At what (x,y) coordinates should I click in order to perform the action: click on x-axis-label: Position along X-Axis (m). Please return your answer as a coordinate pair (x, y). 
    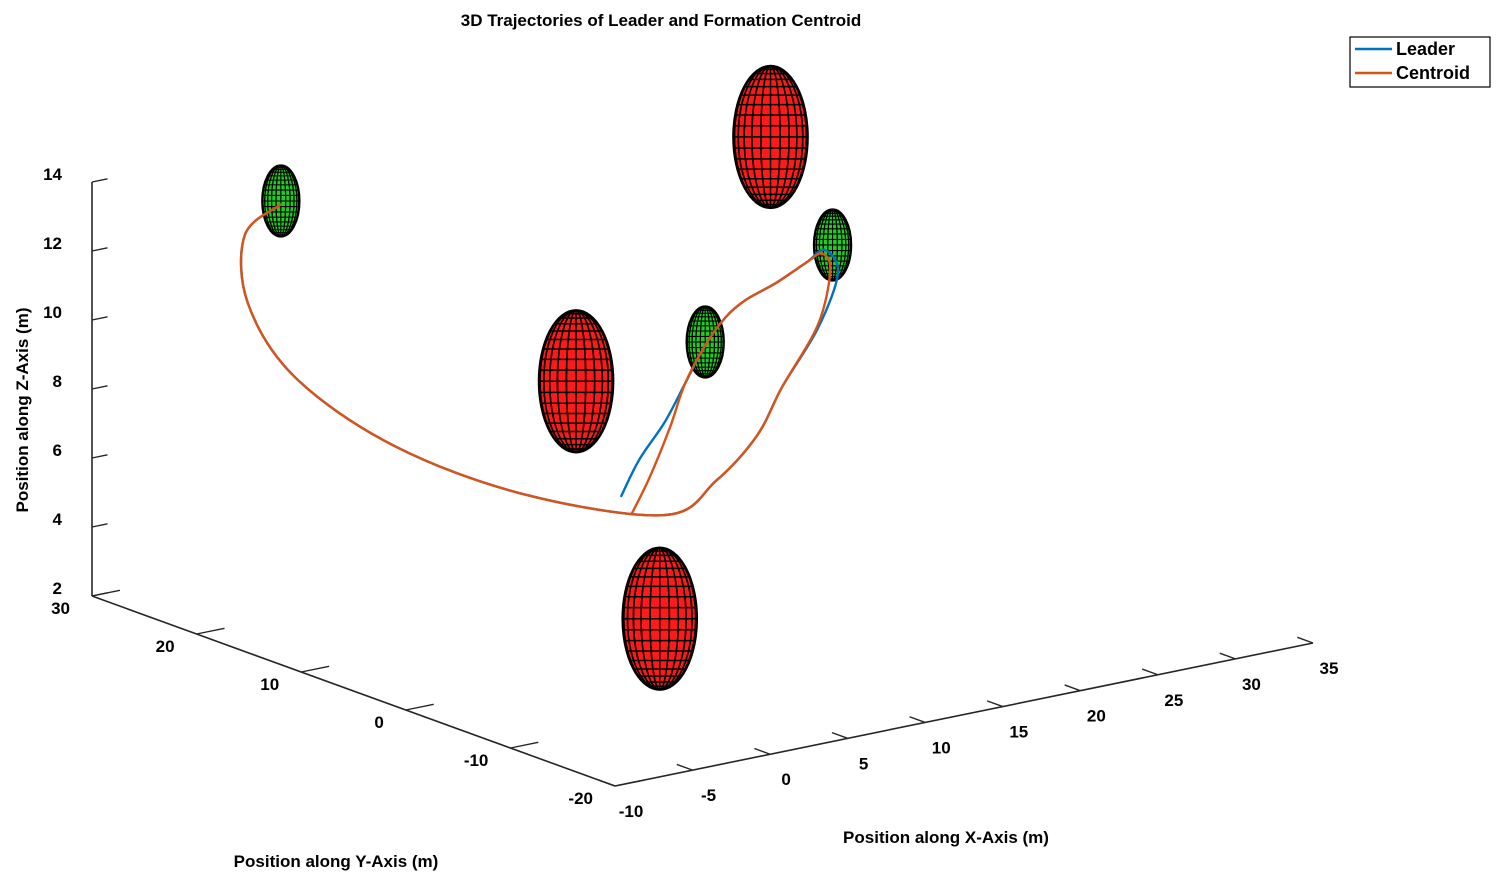
    Looking at the image, I should click on (946, 837).